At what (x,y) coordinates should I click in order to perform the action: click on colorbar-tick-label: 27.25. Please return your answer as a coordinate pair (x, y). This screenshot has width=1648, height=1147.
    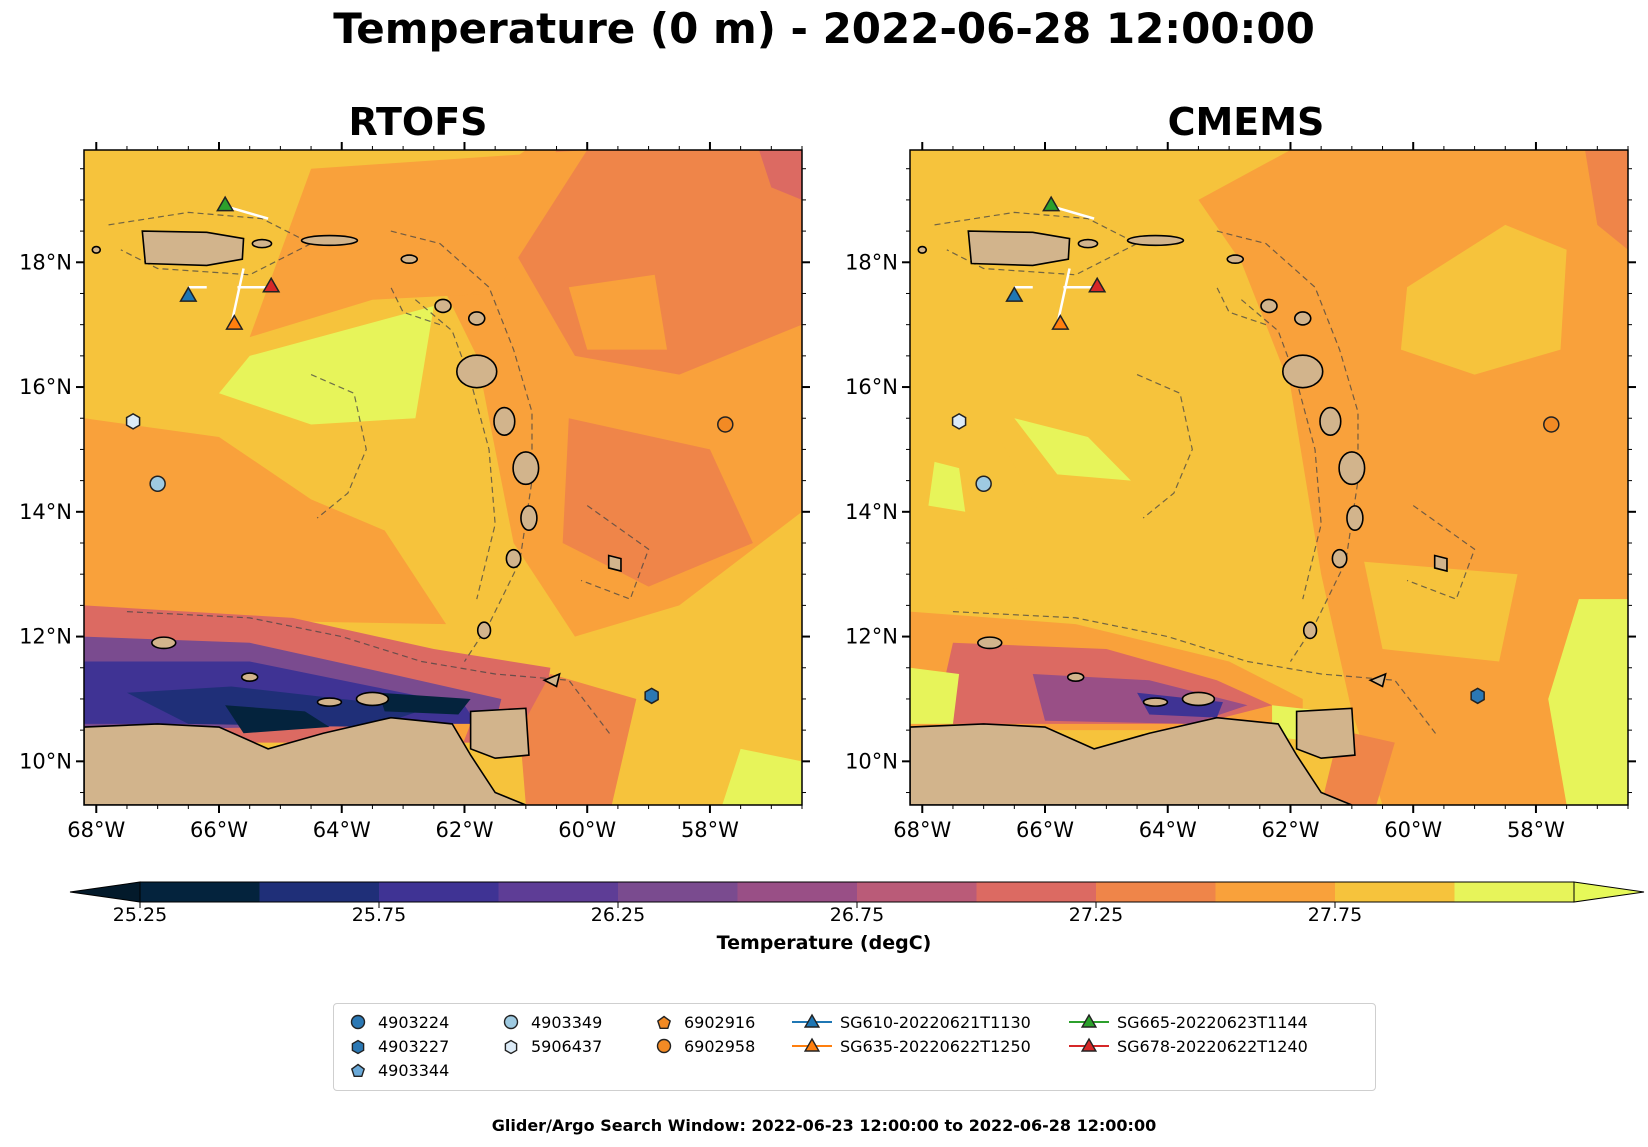
    Looking at the image, I should click on (1096, 915).